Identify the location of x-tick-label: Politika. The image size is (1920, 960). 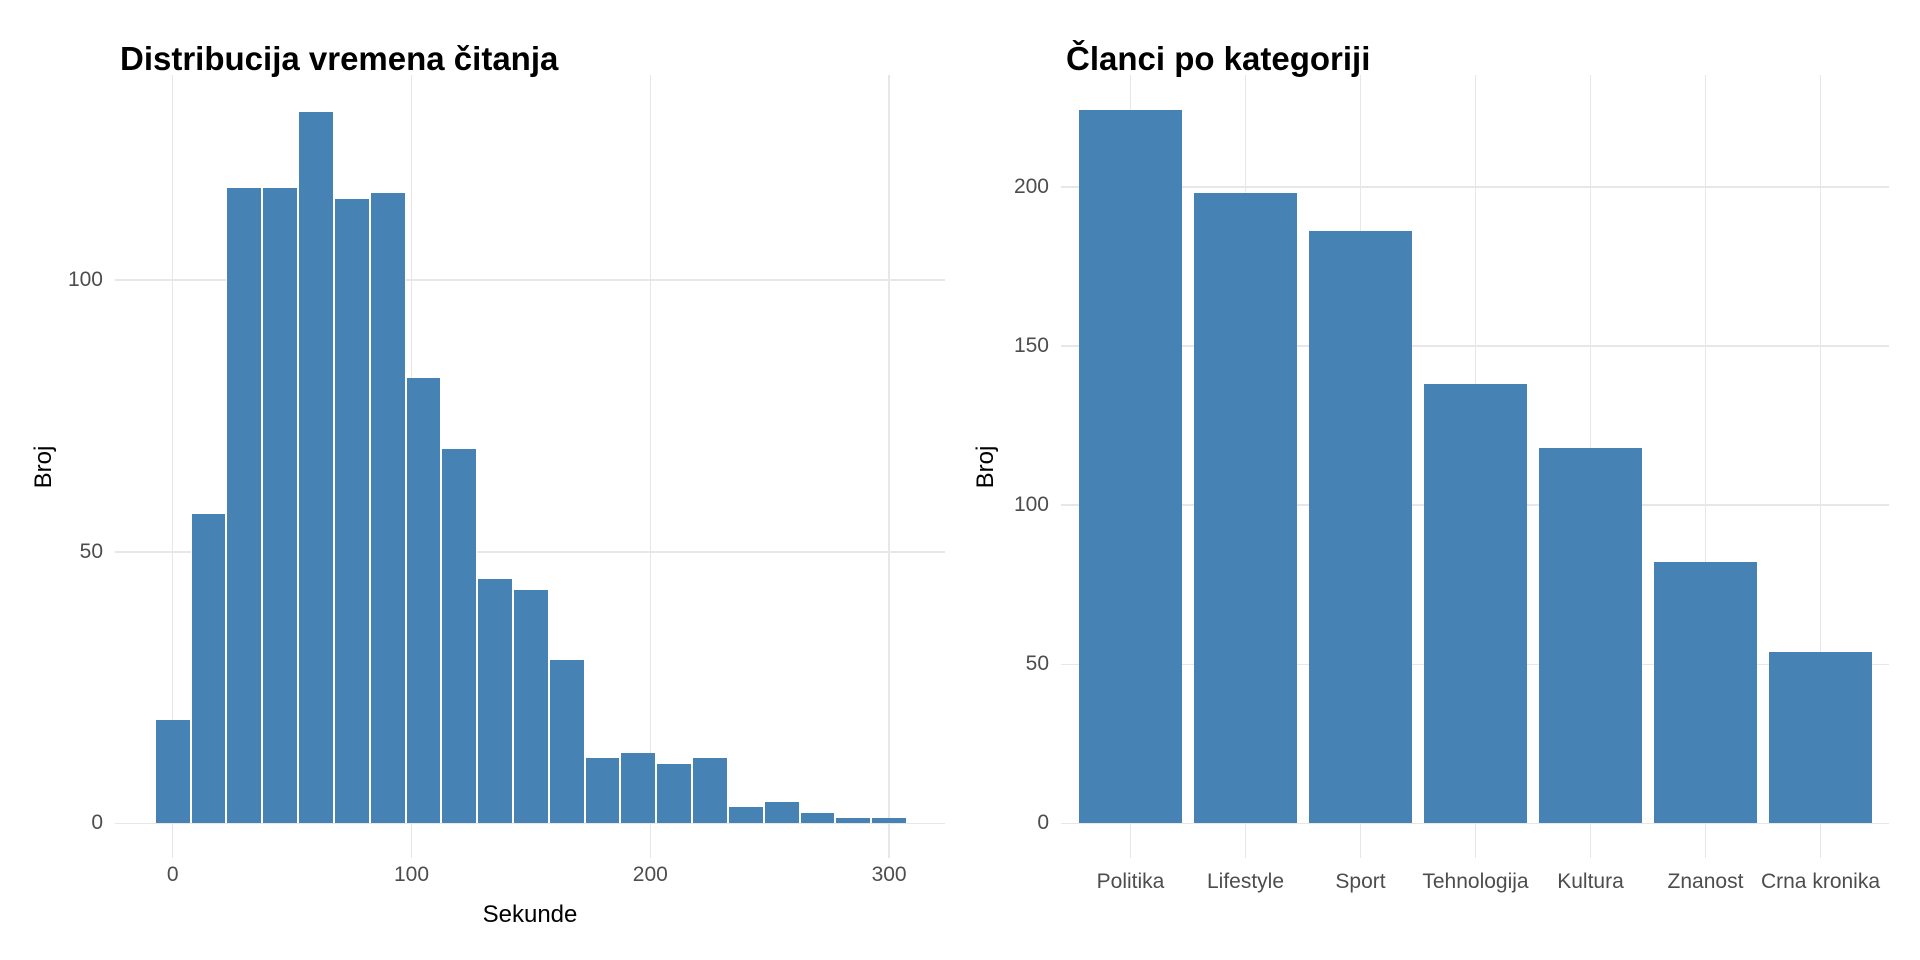
(1130, 881).